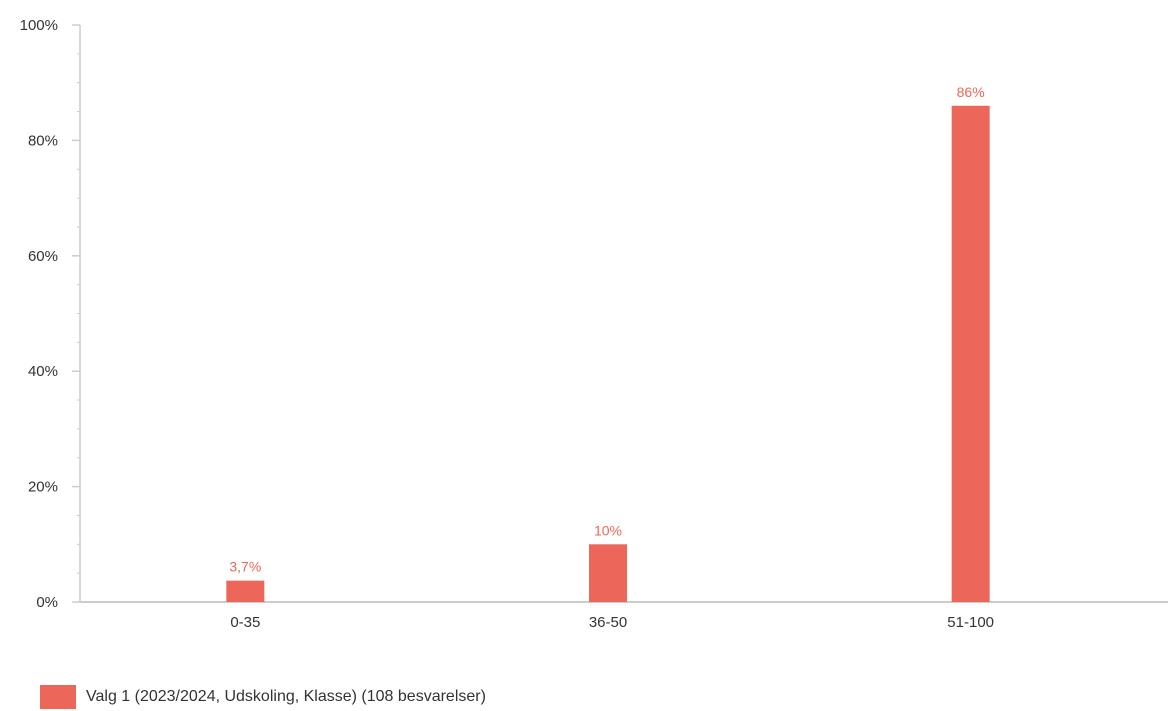 The image size is (1170, 711). I want to click on y-axis: 0% 20% 40% 60% 80% 100%, so click(50, 314).